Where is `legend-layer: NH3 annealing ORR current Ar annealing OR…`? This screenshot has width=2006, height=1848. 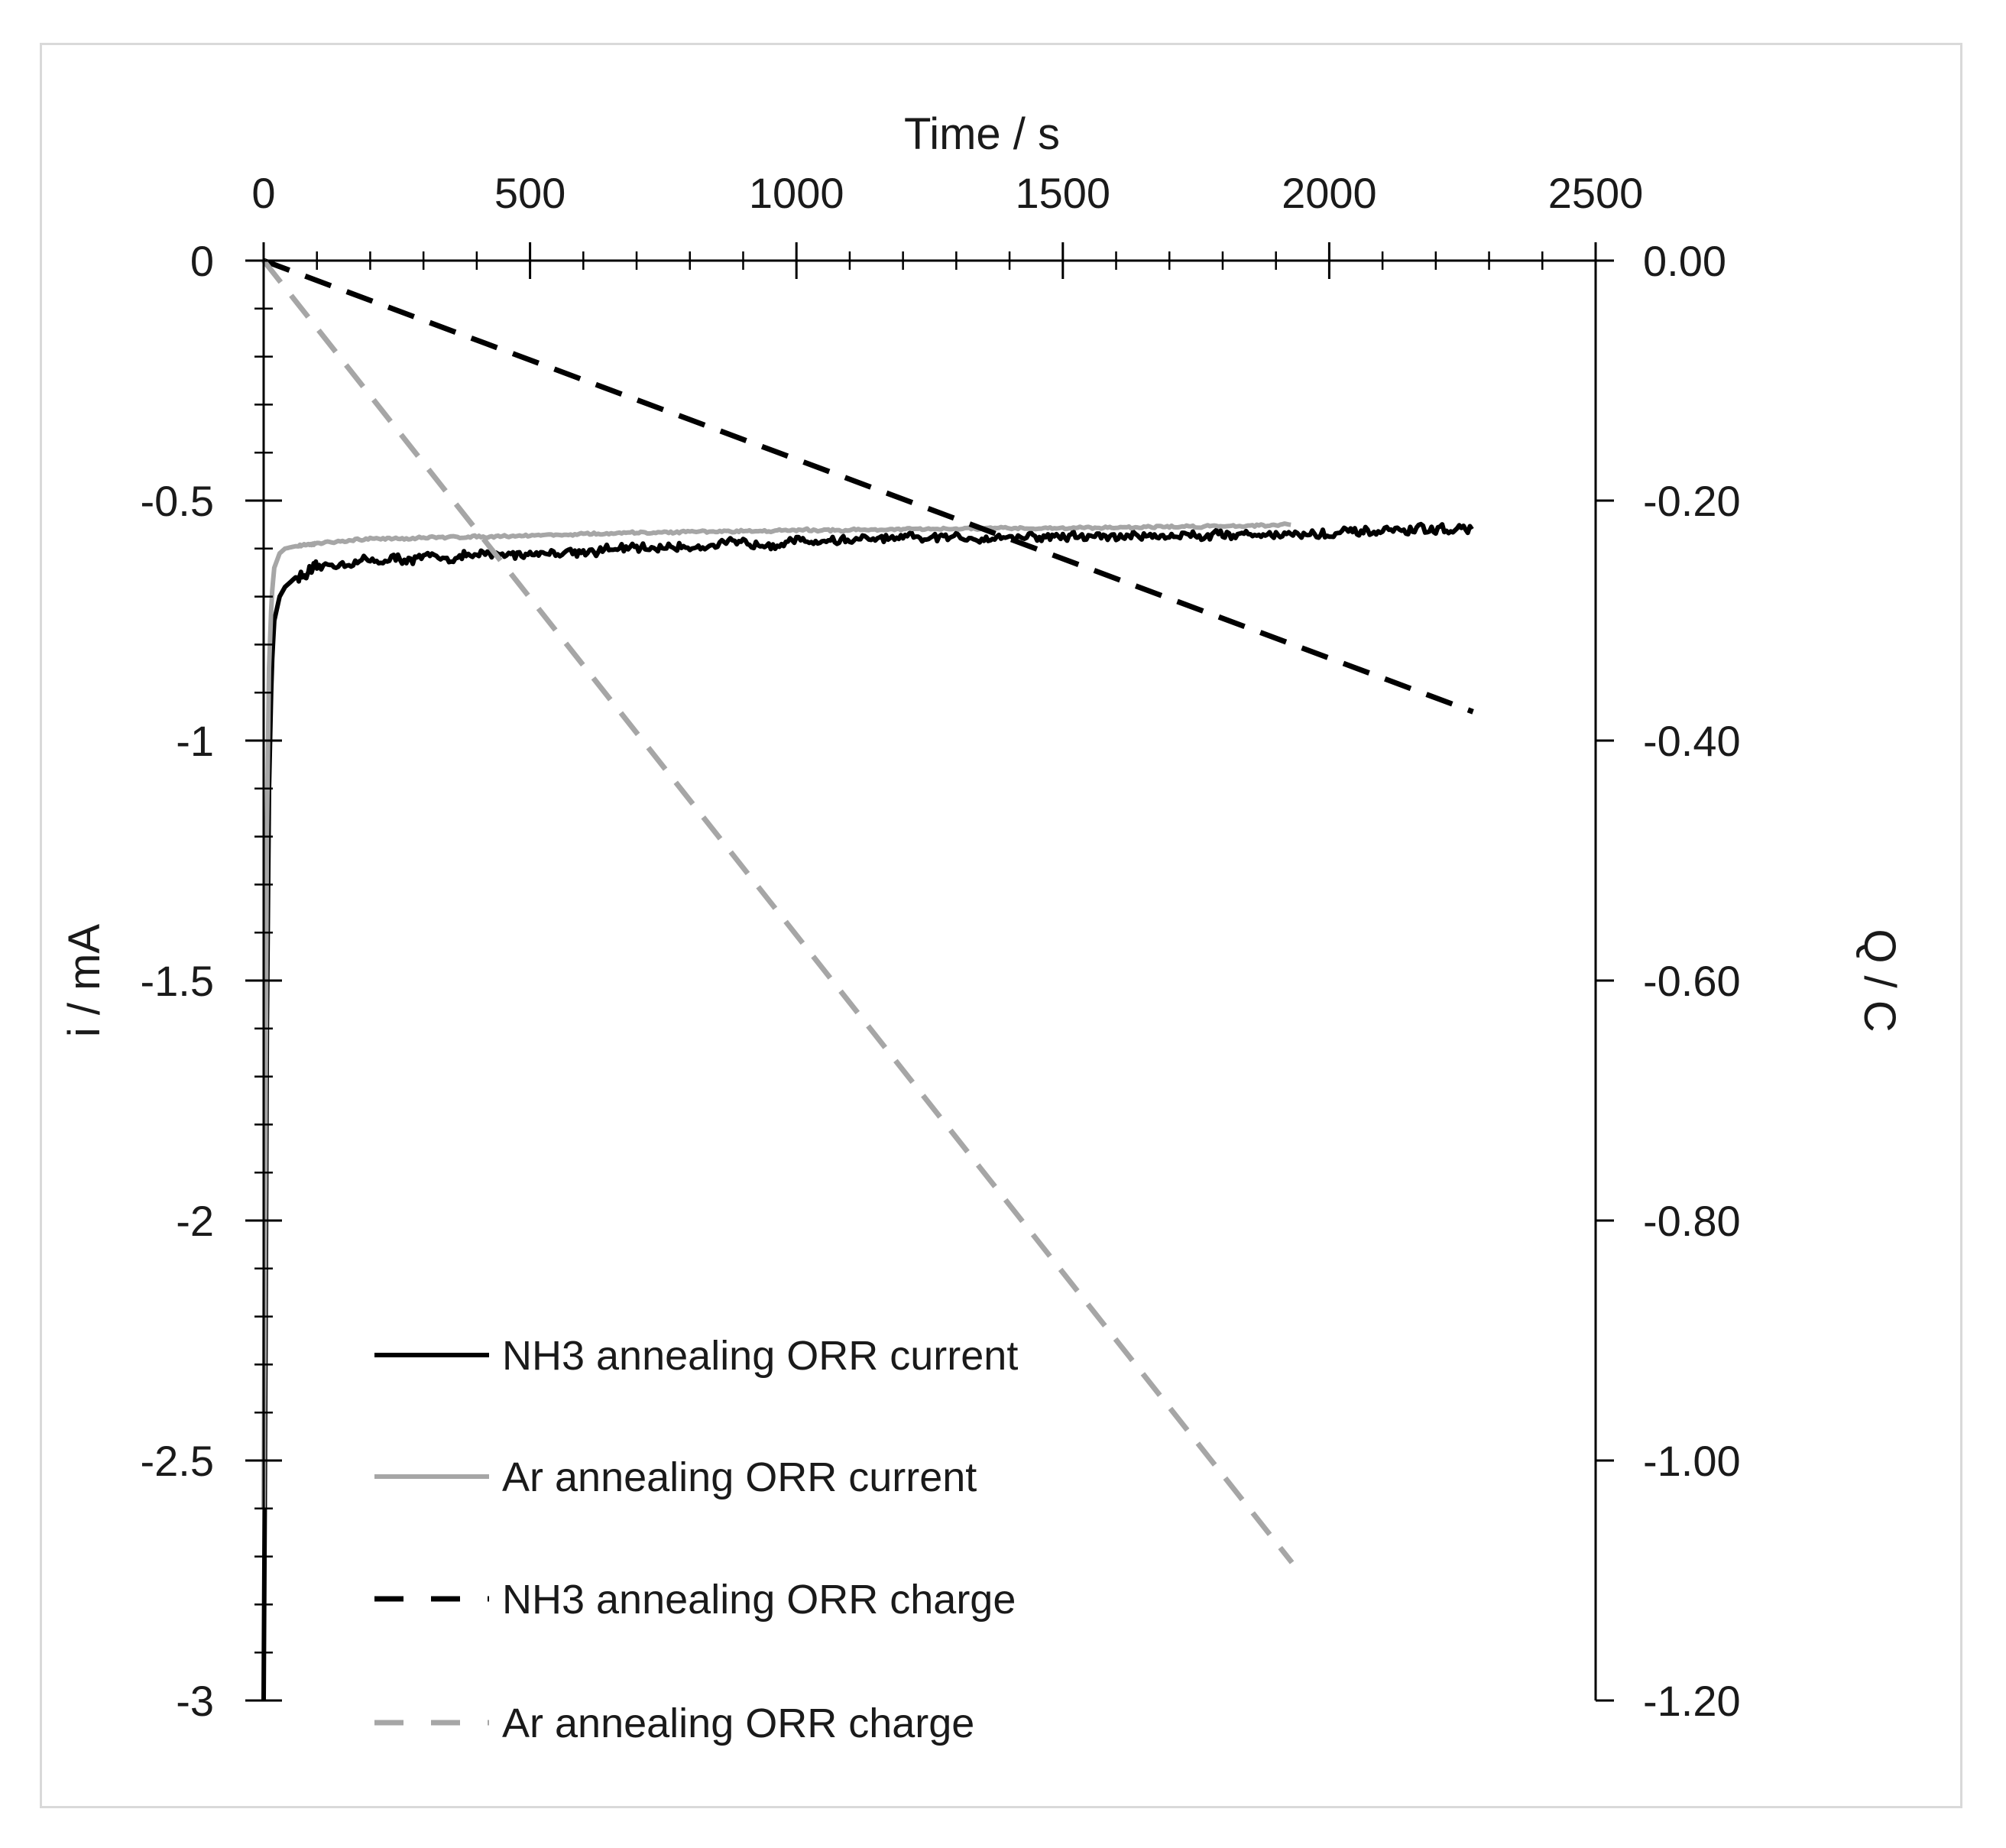
legend-layer: NH3 annealing ORR current Ar annealing OR… is located at coordinates (696, 1539).